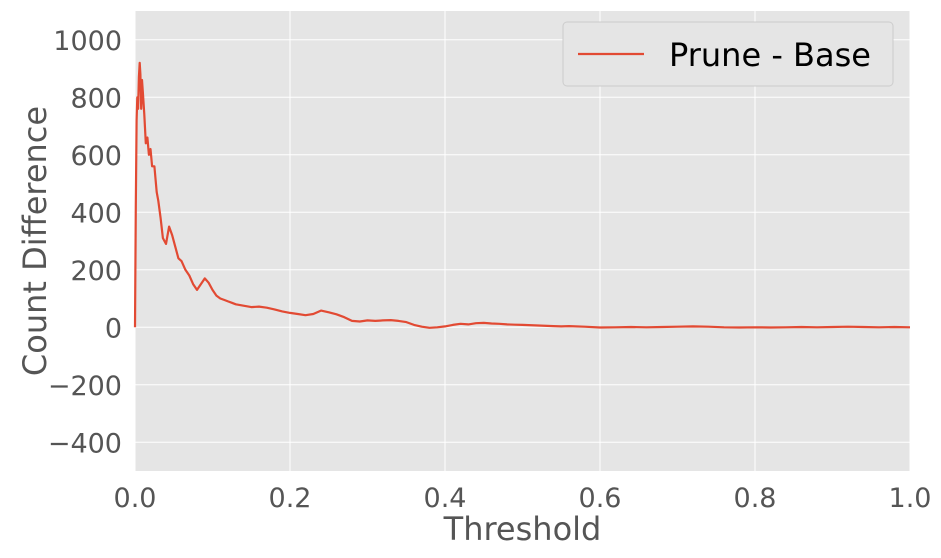  What do you see at coordinates (445, 498) in the screenshot?
I see `x-tick-label: 0.4` at bounding box center [445, 498].